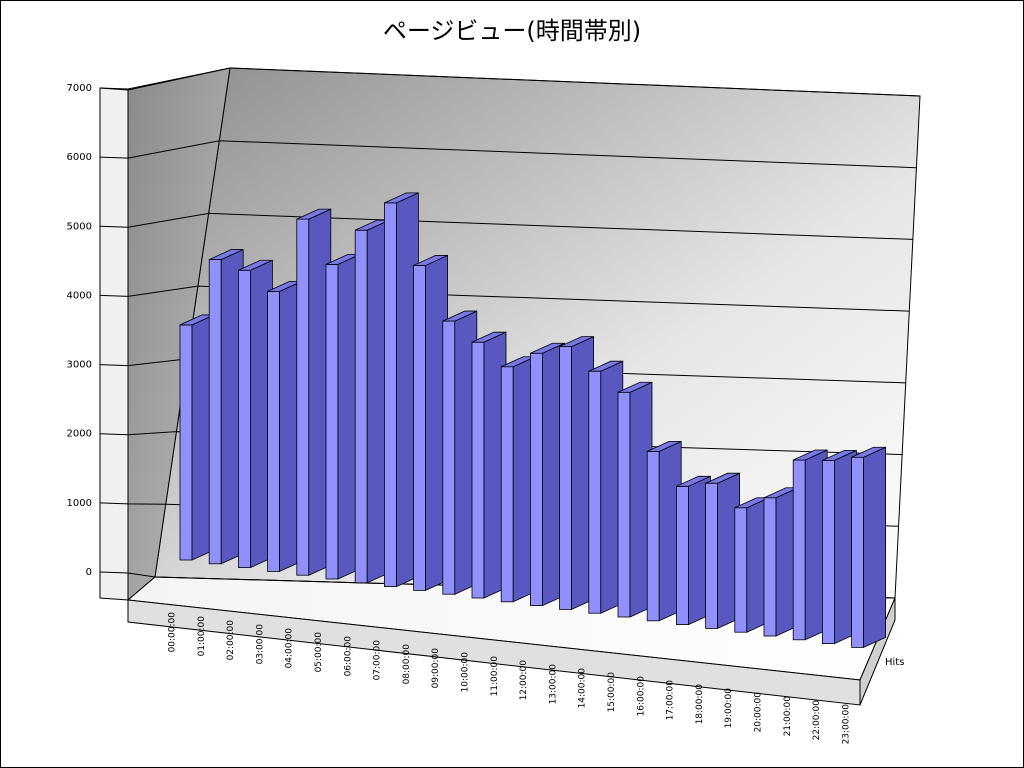  What do you see at coordinates (260, 644) in the screenshot?
I see `x-tick-label: 03:00:00` at bounding box center [260, 644].